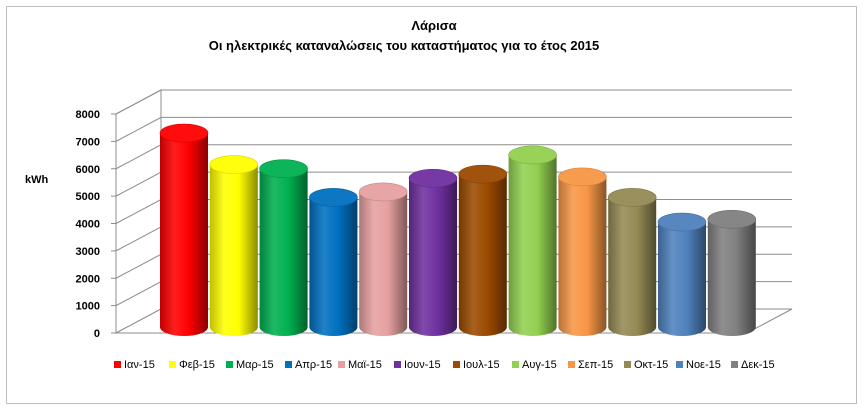 The height and width of the screenshot is (412, 865). Describe the element at coordinates (651, 365) in the screenshot. I see `legend-label: Οκτ-15` at that location.